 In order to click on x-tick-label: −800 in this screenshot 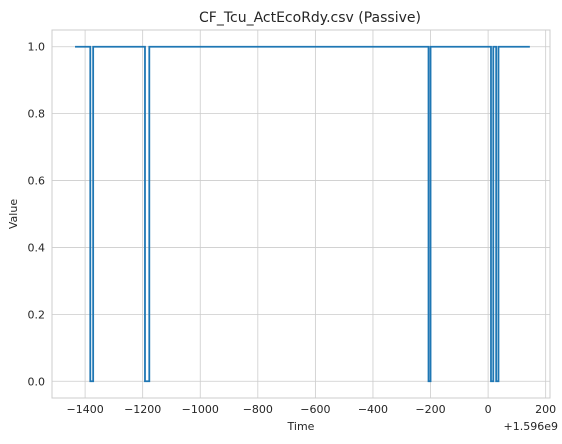, I will do `click(258, 409)`.